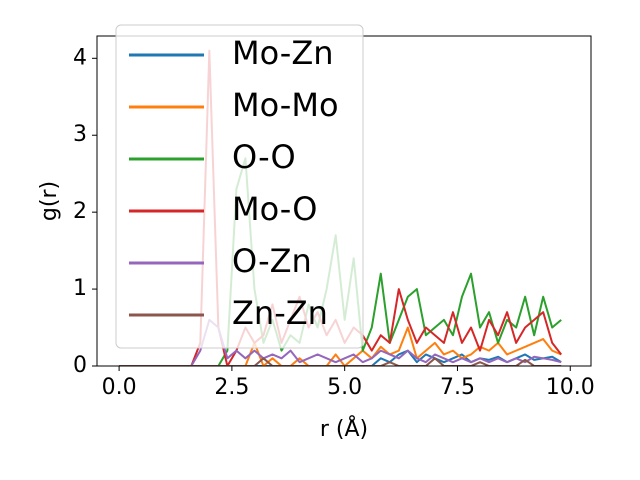  What do you see at coordinates (80, 365) in the screenshot?
I see `y-tick-label: 0` at bounding box center [80, 365].